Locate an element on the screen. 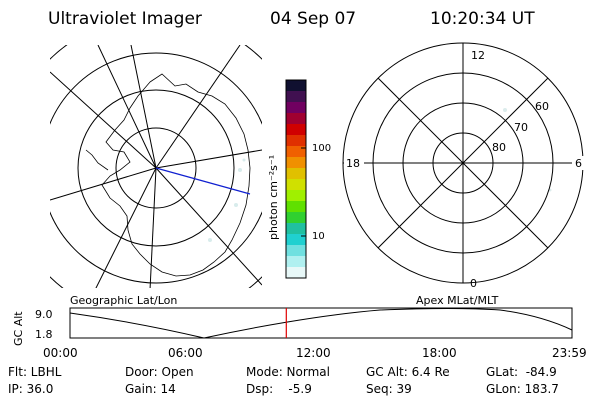 The image size is (600, 400). xtick-00-00: 00:00 is located at coordinates (60, 353).